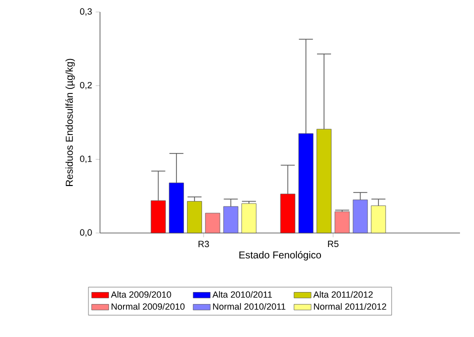 This screenshot has width=474, height=337. I want to click on y-axis-title: Residuos Endosulfán (µg/kg), so click(70, 122).